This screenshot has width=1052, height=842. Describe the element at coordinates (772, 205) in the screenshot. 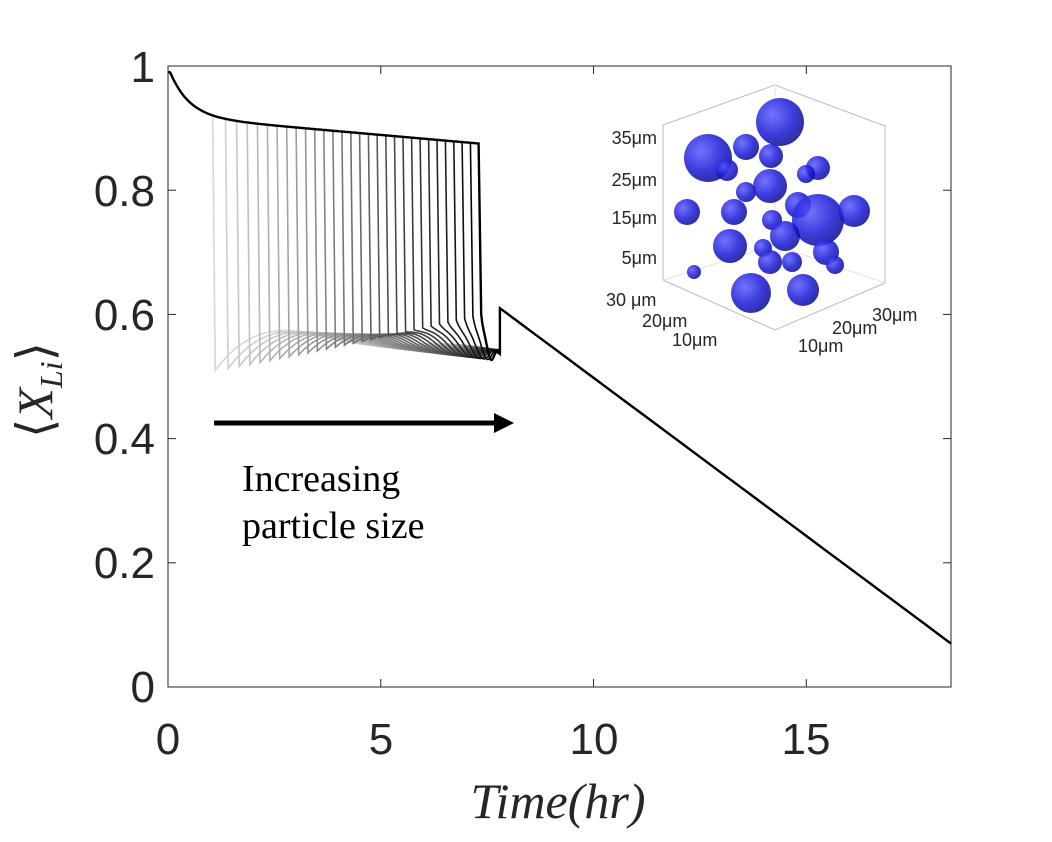

I see `inset-spheres` at that location.